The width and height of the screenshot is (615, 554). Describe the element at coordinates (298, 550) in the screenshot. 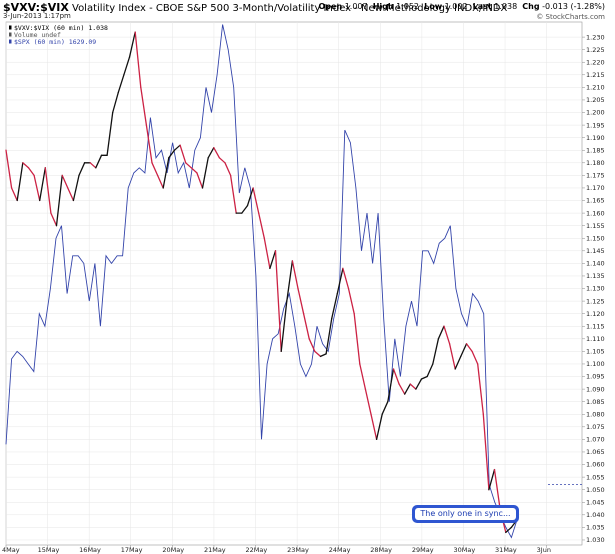

I see `x-tick-label: 23May` at that location.